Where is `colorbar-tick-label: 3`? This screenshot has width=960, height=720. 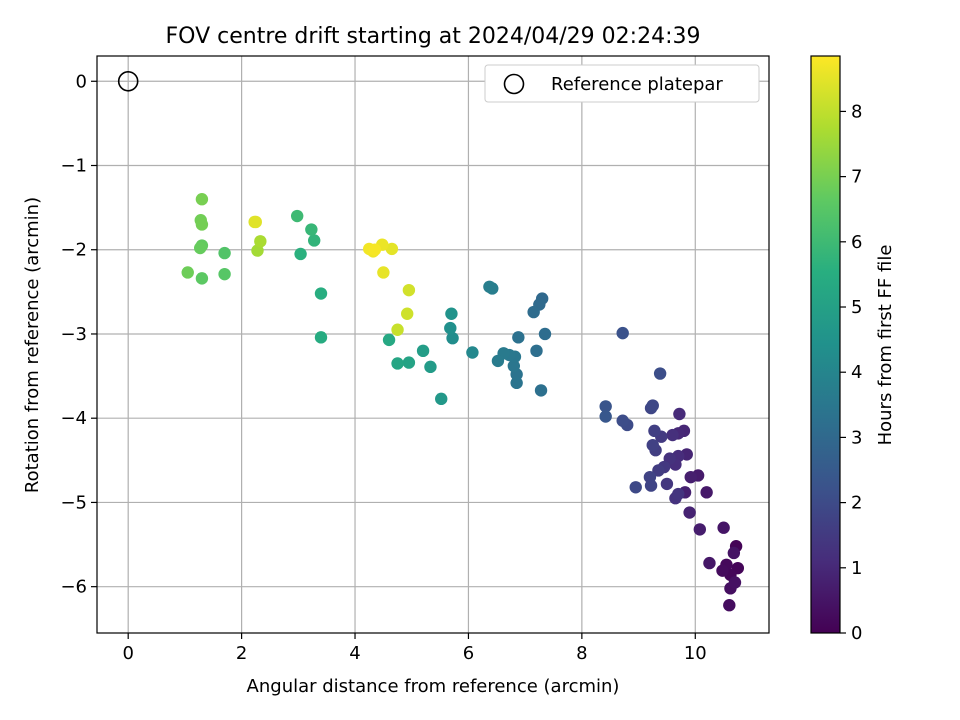
colorbar-tick-label: 3 is located at coordinates (856, 437).